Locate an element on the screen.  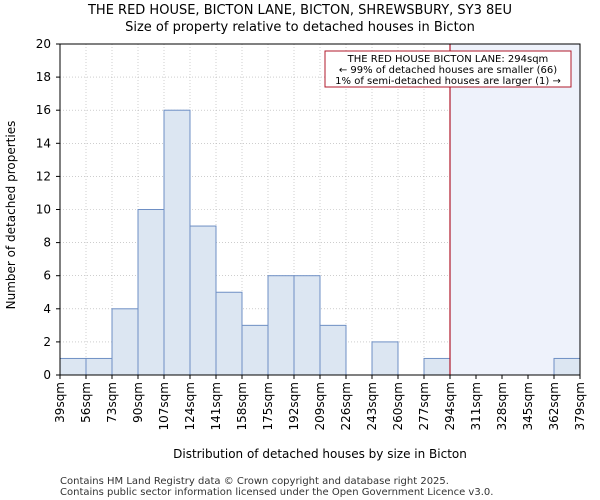
y-axis-ticks: 0 2 4 6 8 10 12 14 16 18 20 is located at coordinates (48, 209).